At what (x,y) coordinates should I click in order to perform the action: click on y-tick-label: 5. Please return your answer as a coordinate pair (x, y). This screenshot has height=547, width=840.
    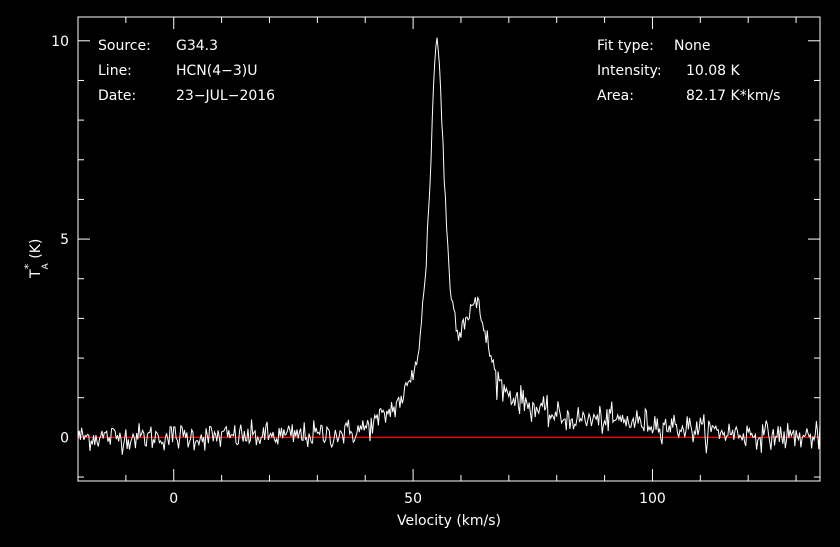
    Looking at the image, I should click on (64, 240).